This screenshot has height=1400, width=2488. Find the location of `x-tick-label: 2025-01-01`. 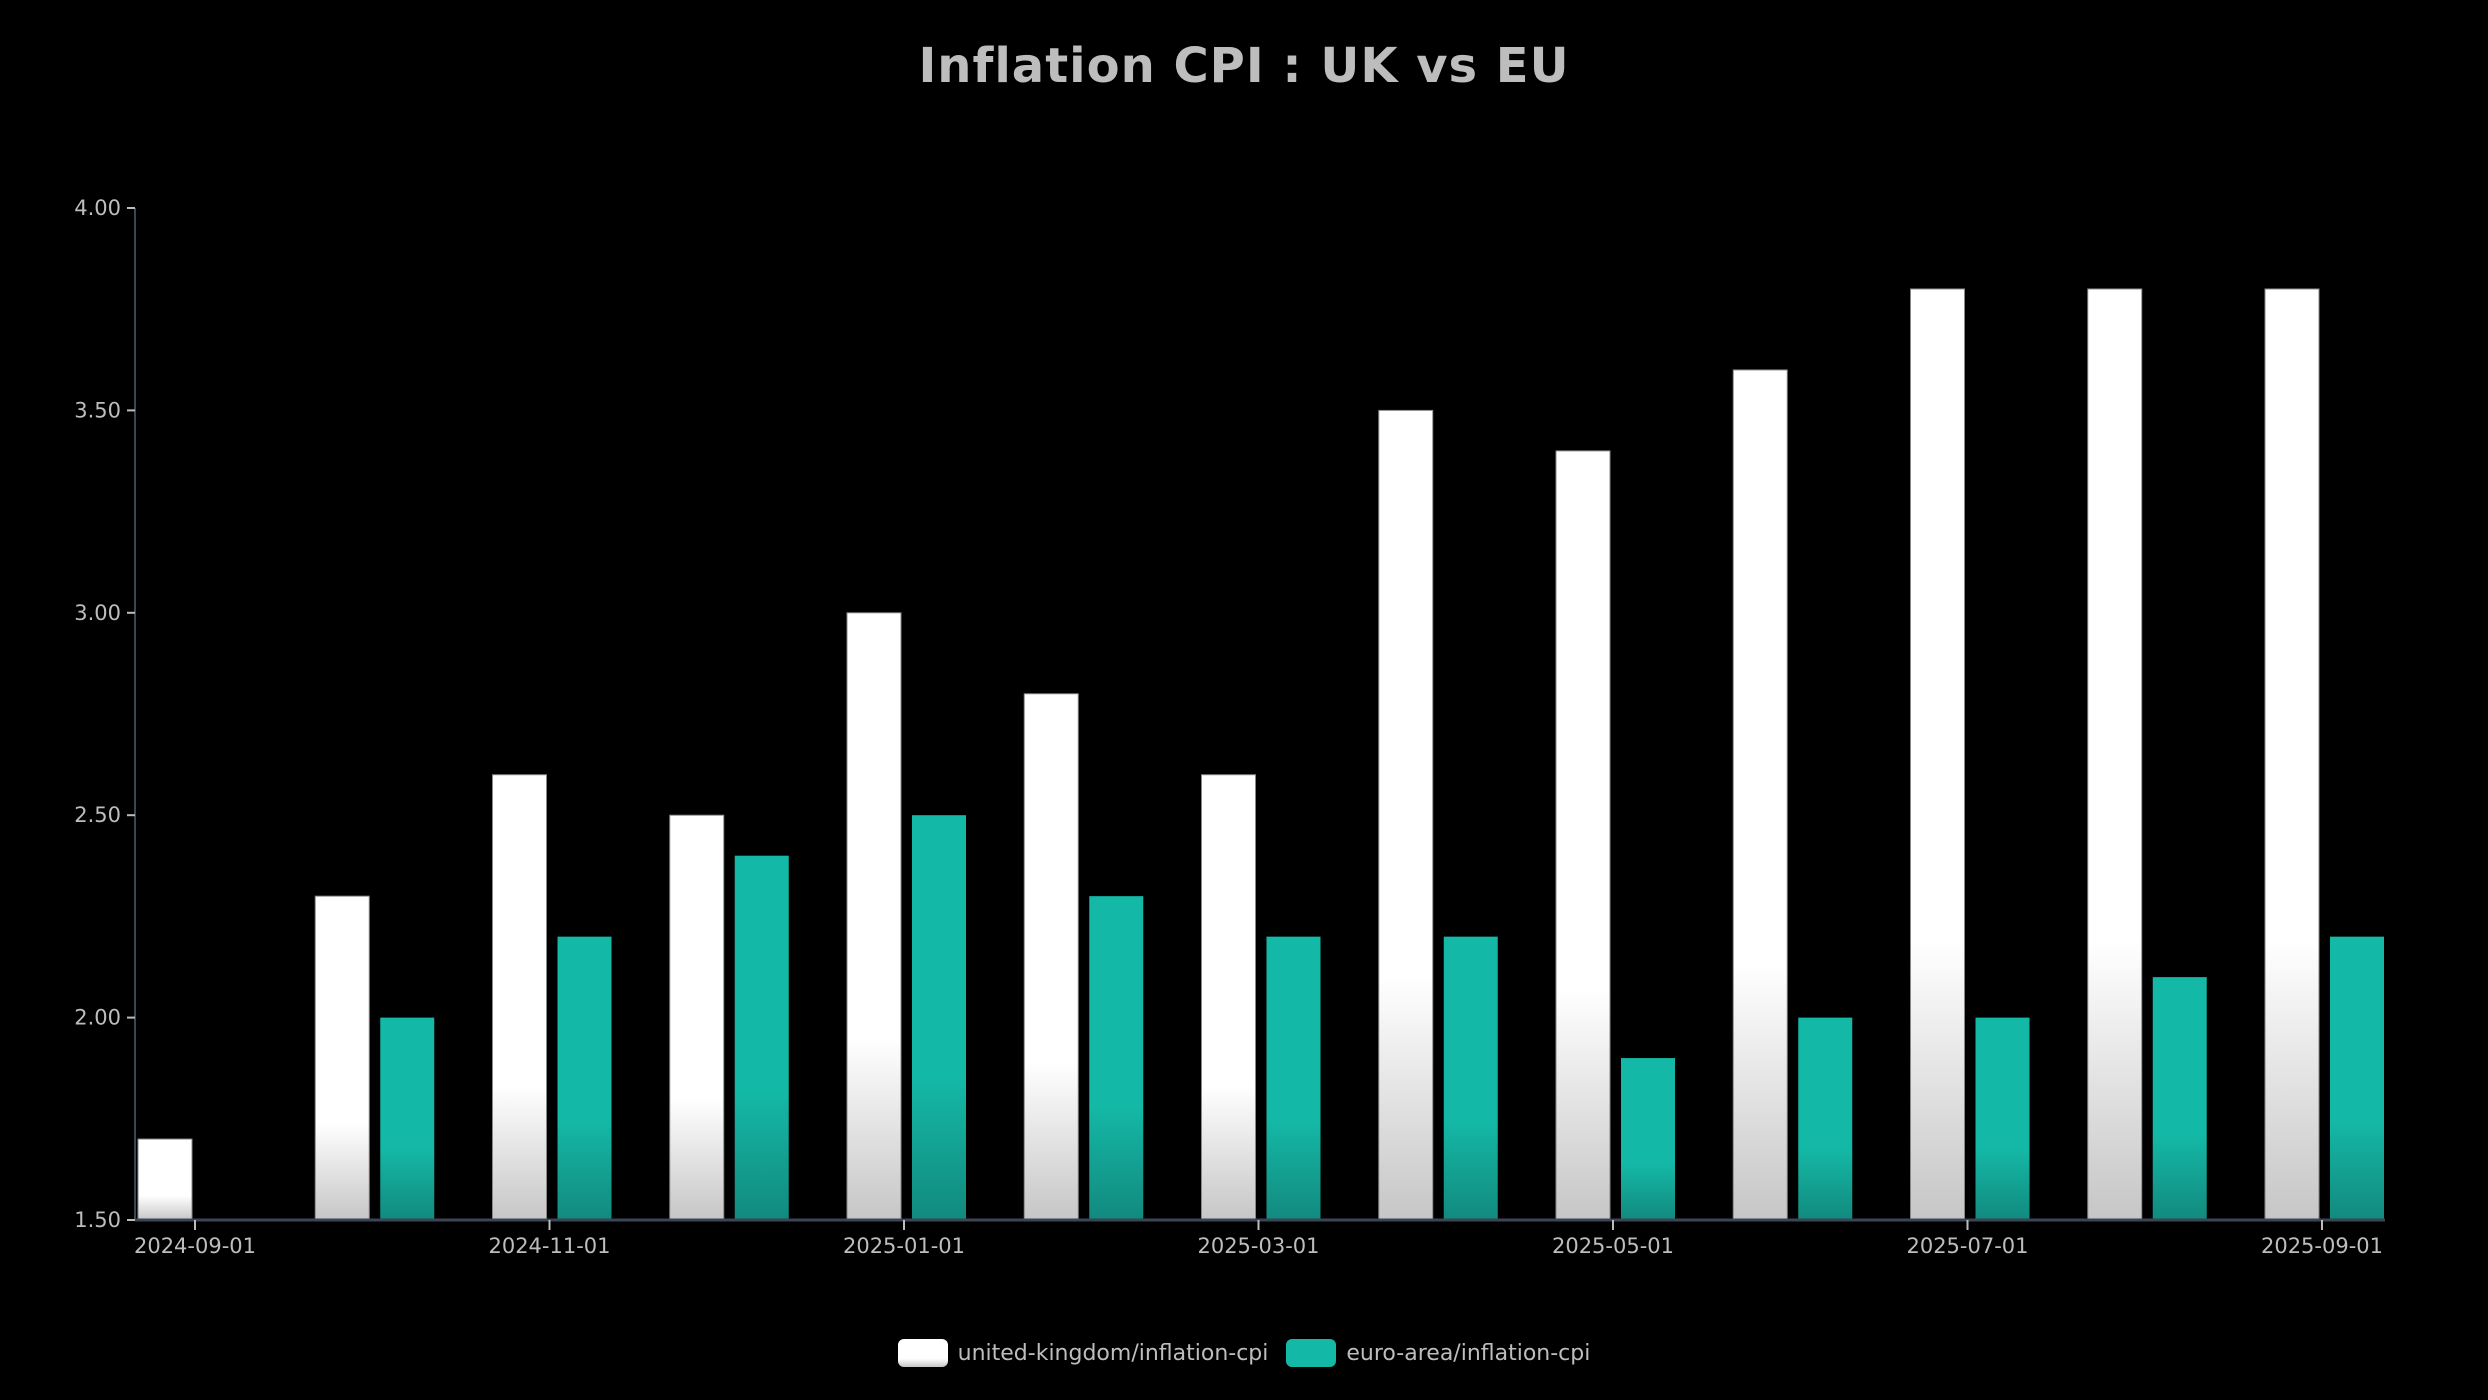

x-tick-label: 2025-01-01 is located at coordinates (904, 1246).